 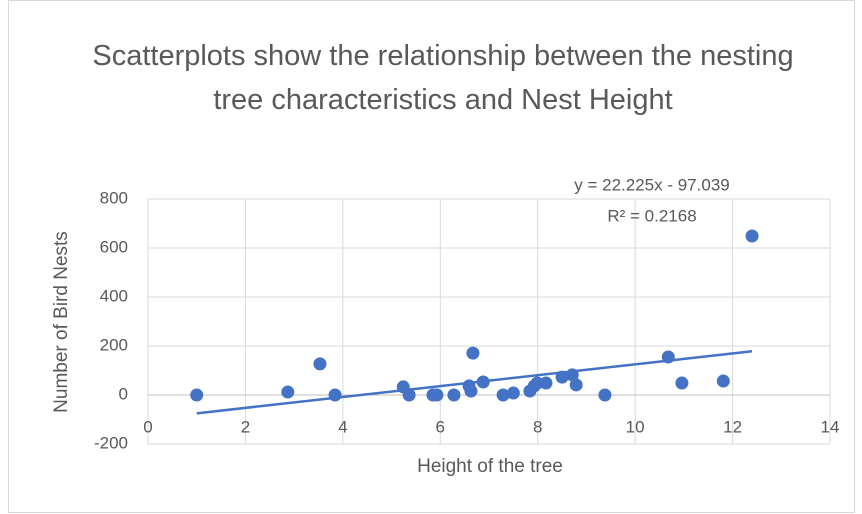 I want to click on y-axis-label: Number of Bird Nests, so click(x=61, y=322).